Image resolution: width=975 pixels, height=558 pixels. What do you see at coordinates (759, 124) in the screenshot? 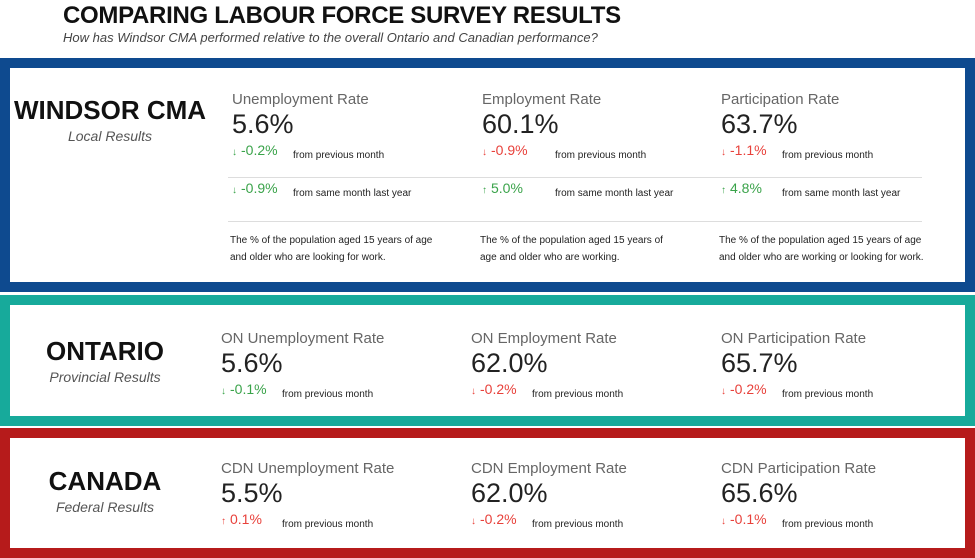
I see `metric-value: 63.7%` at bounding box center [759, 124].